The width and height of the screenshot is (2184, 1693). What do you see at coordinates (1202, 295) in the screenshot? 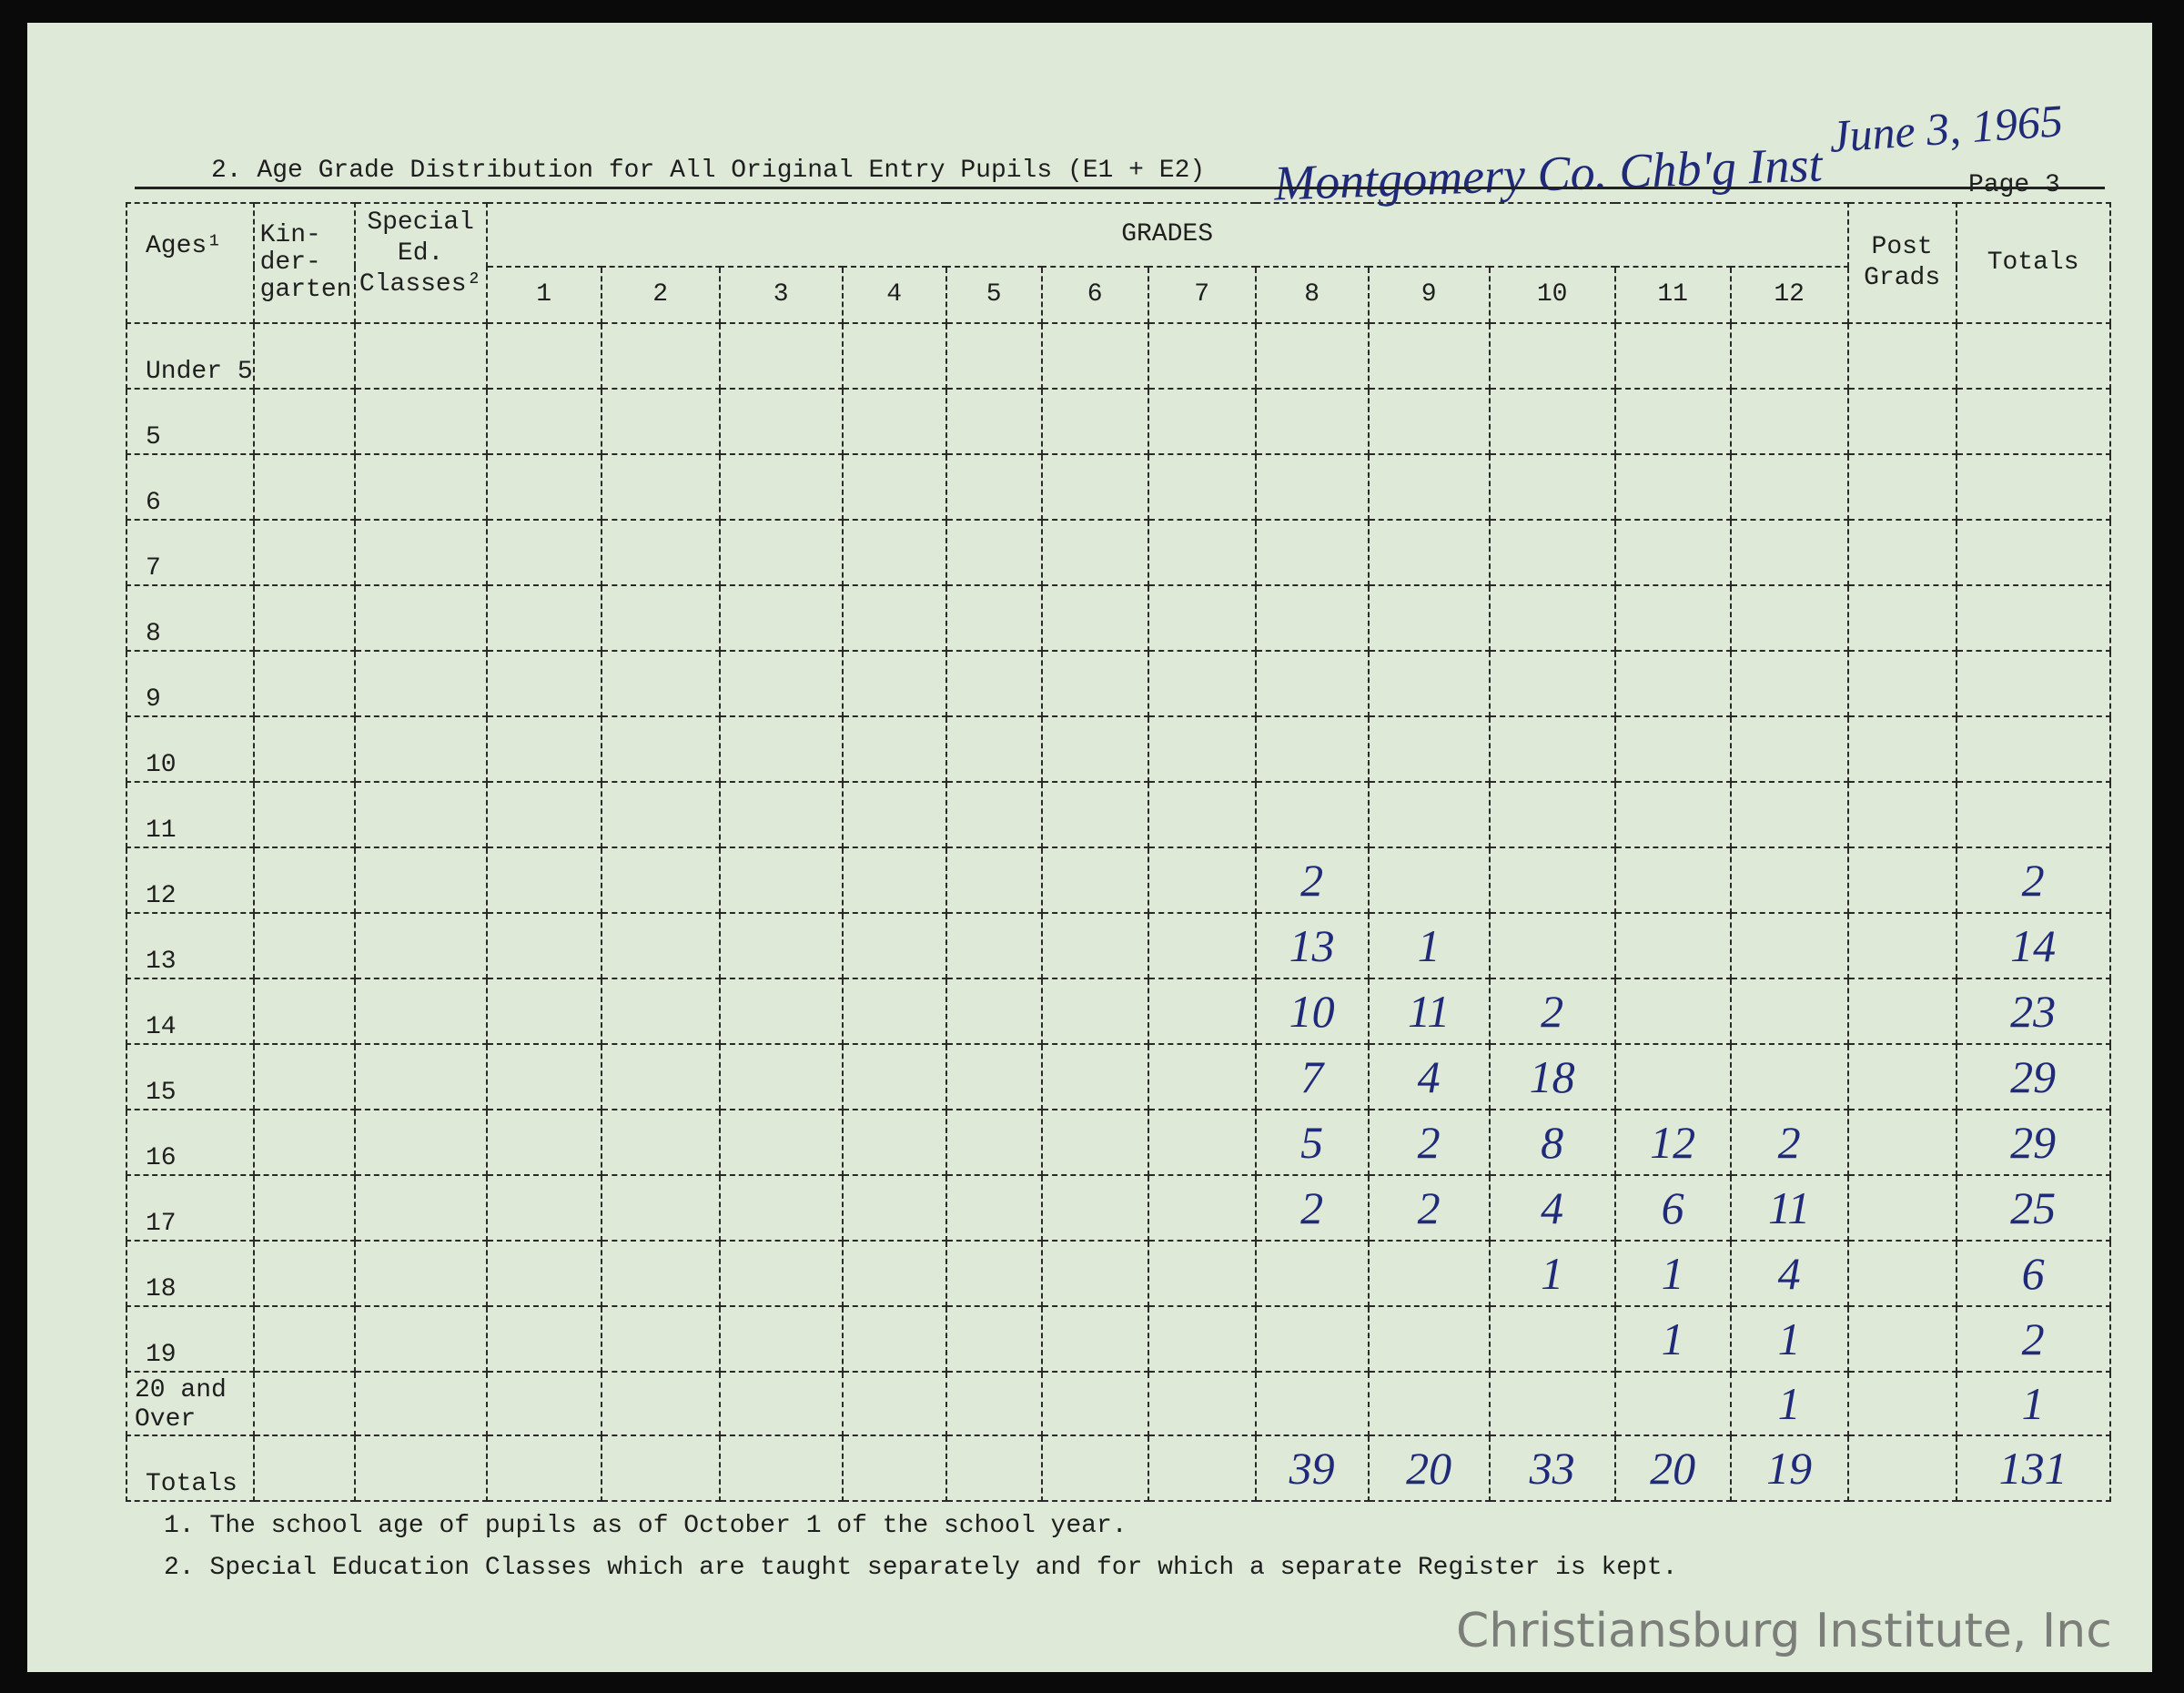
I see `header-grade-7: 7` at bounding box center [1202, 295].